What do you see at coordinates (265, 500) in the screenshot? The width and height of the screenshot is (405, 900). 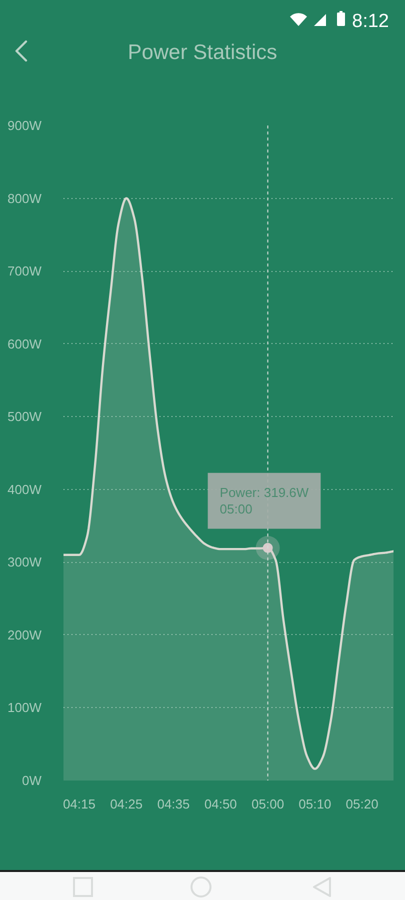 I see `annotation: Power: 319.6W 05:00` at bounding box center [265, 500].